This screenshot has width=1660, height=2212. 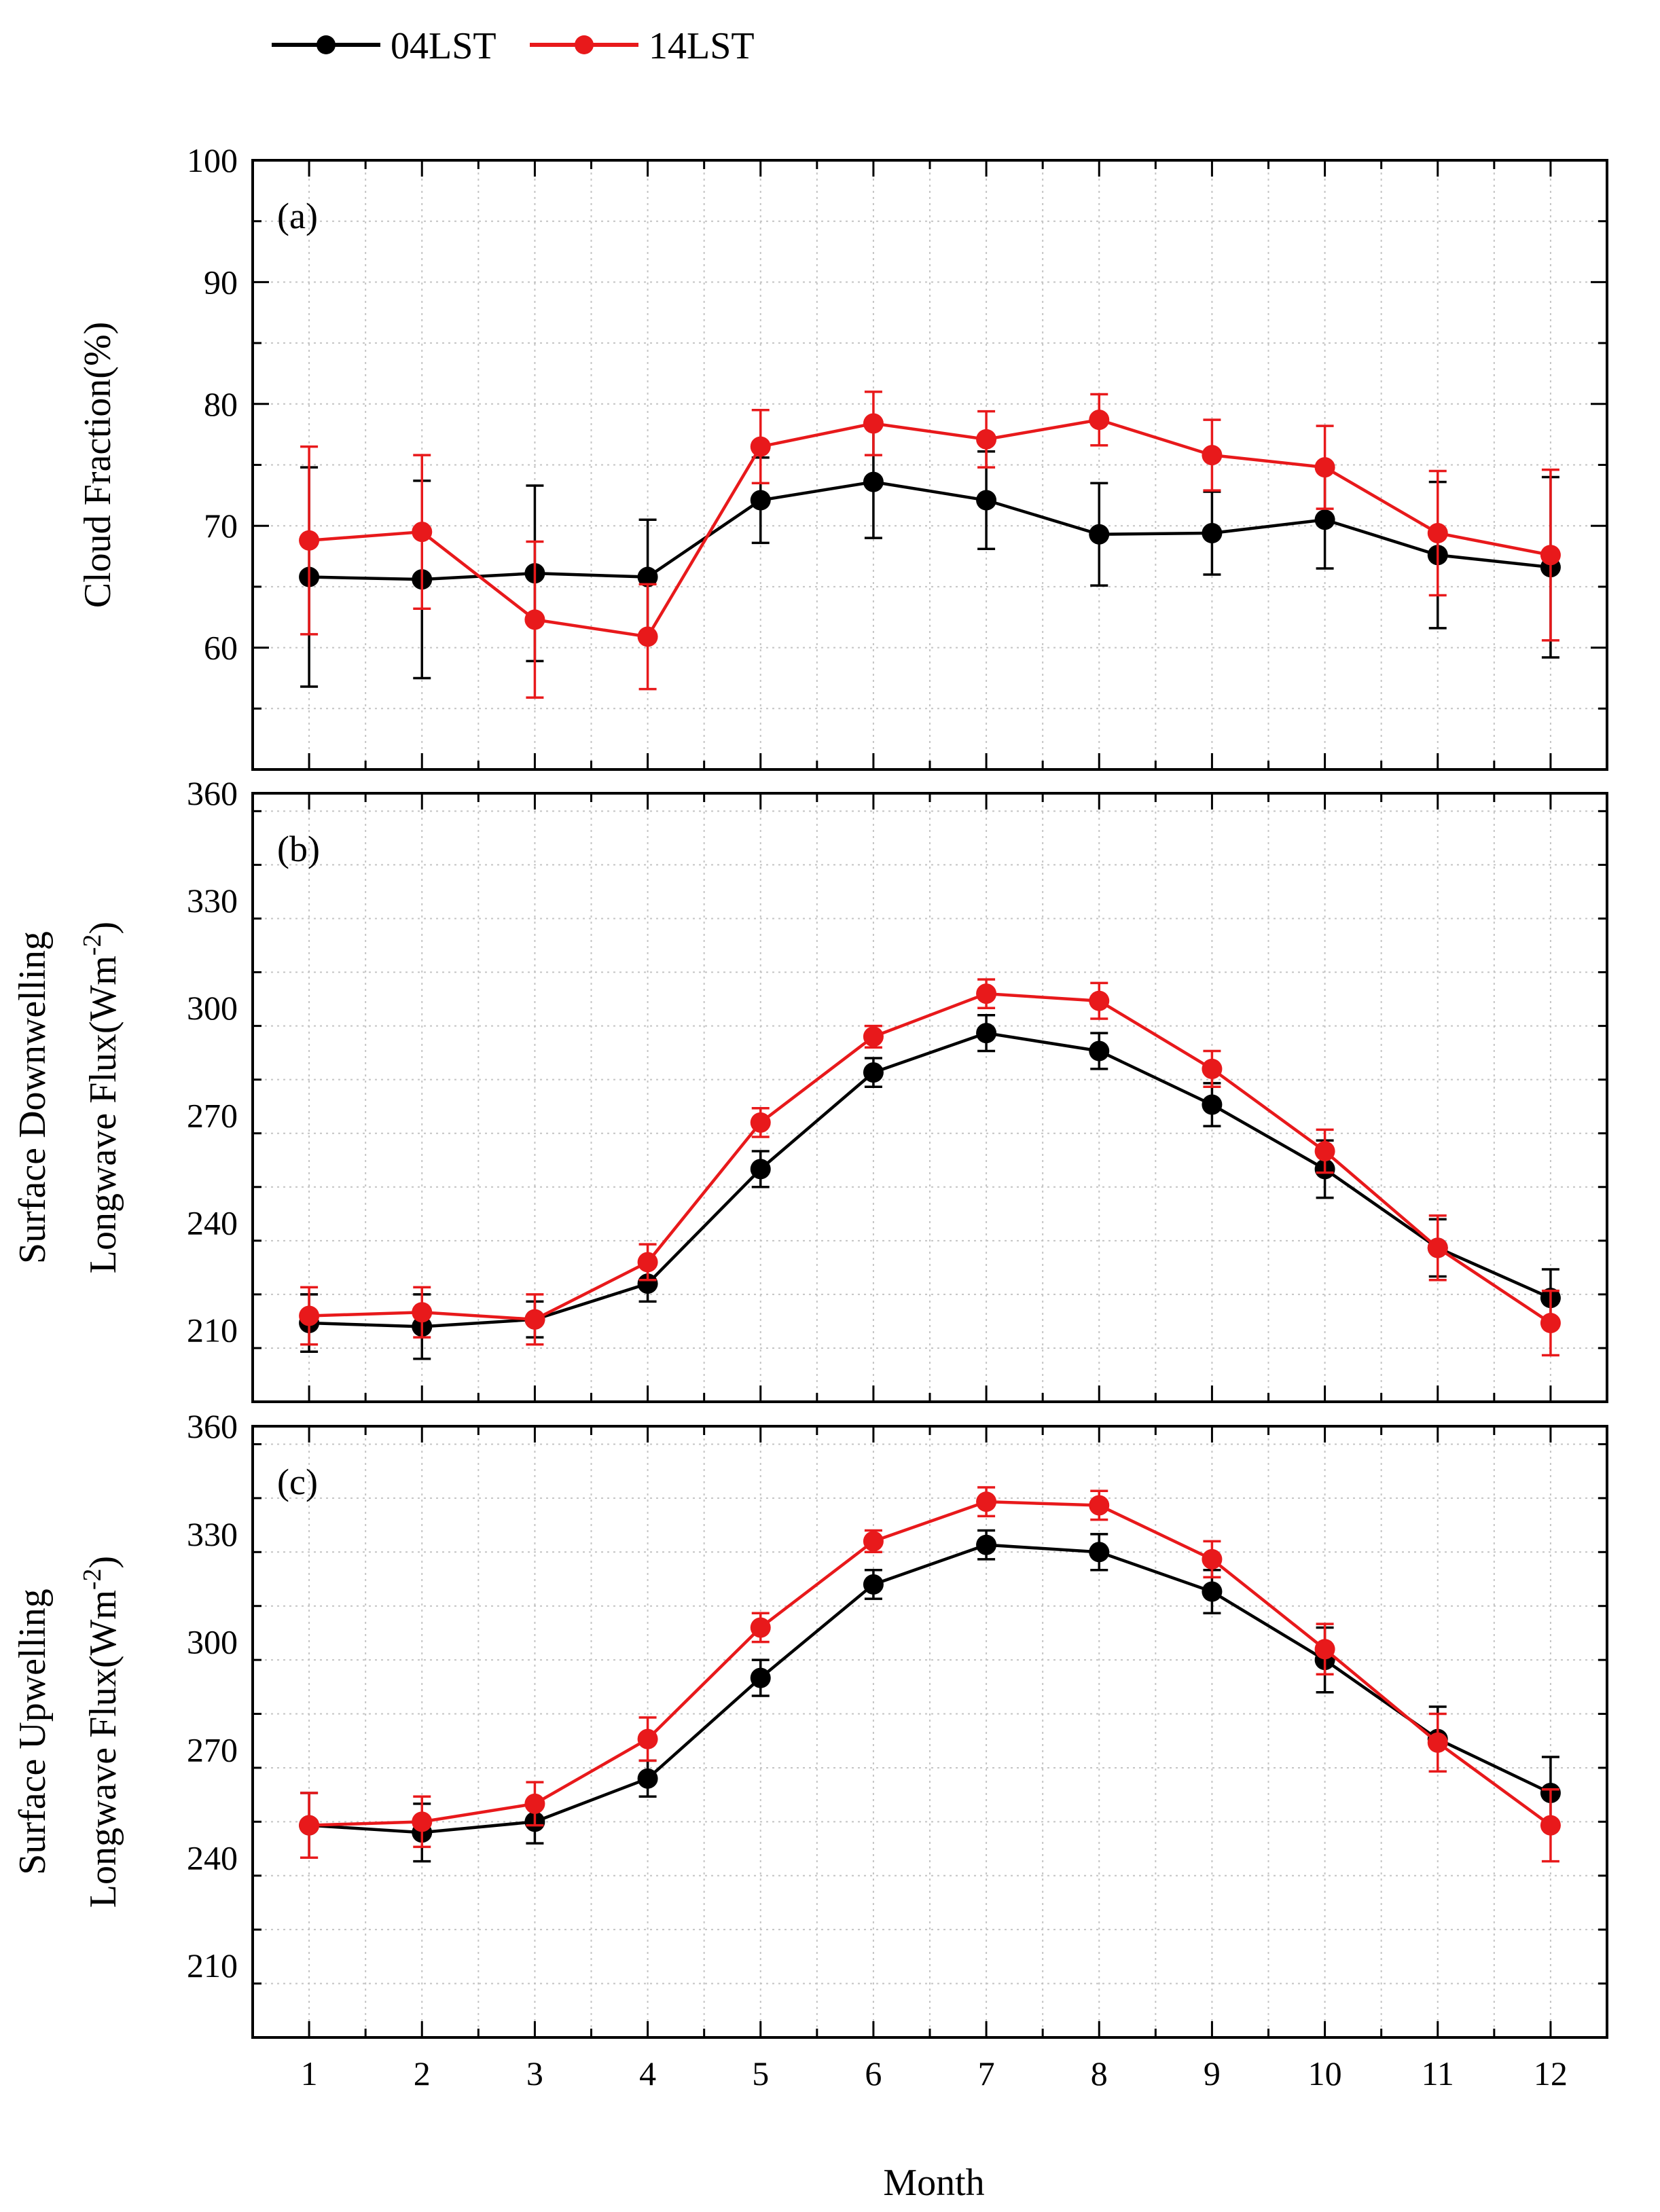 I want to click on x-tick-label: 11, so click(x=1438, y=2073).